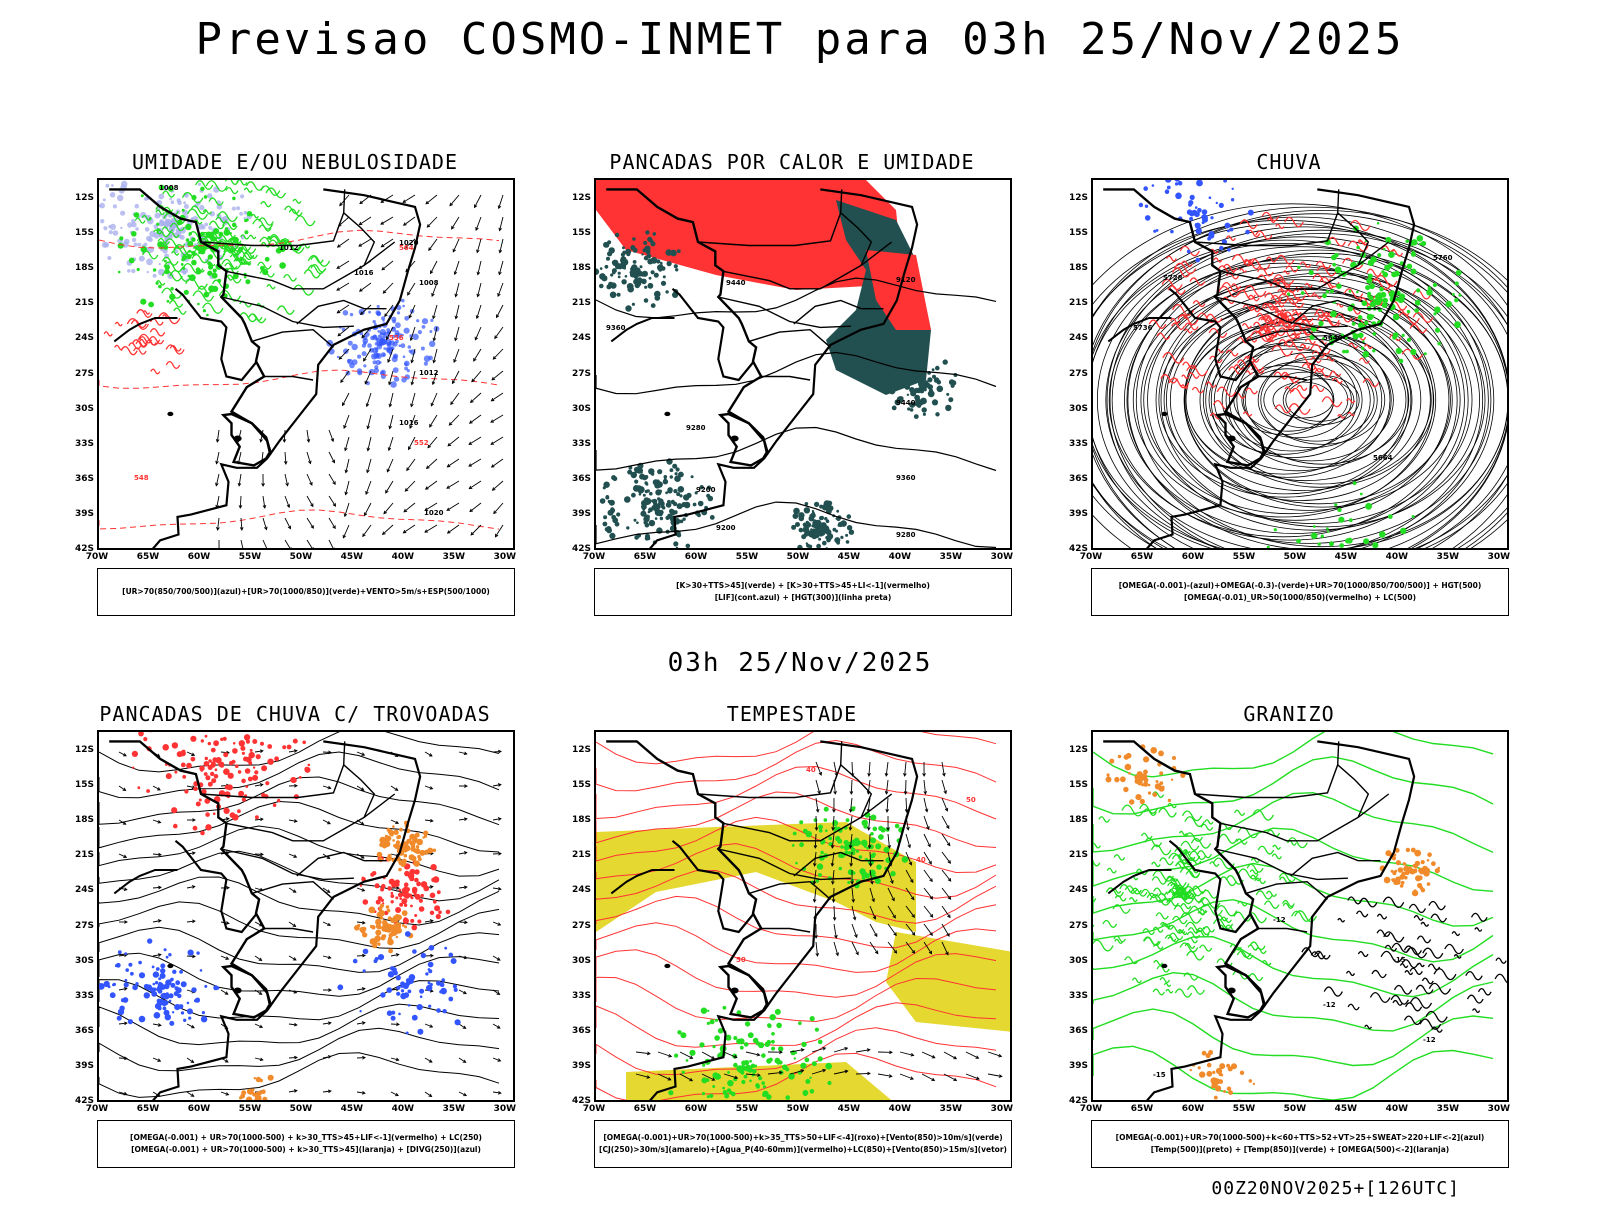  What do you see at coordinates (1103, 945) in the screenshot?
I see `temp850-contour` at bounding box center [1103, 945].